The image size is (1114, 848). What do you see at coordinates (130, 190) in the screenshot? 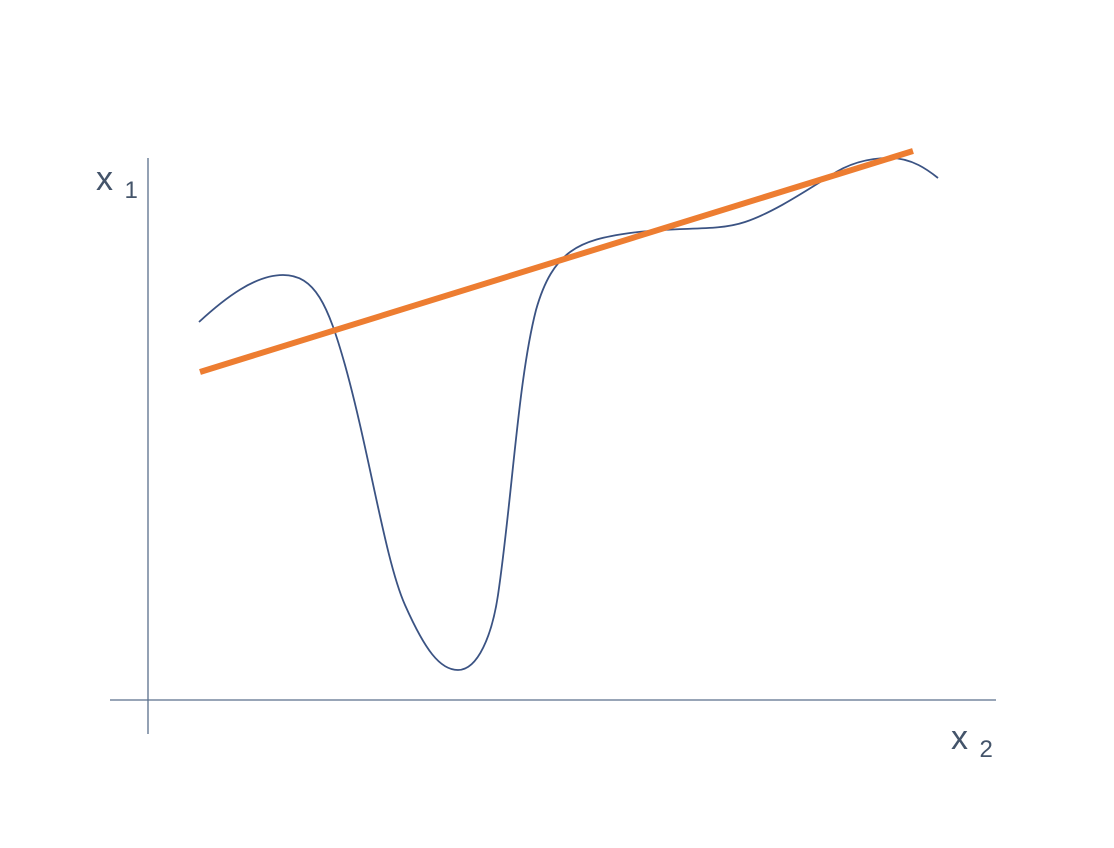
I see `y-axis-label-subscript: 1` at bounding box center [130, 190].